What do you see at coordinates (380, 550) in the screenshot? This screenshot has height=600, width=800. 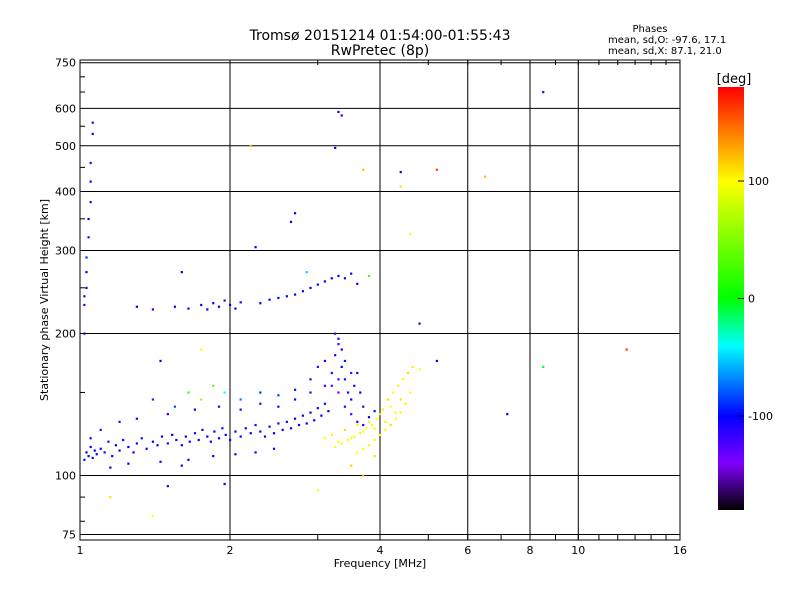 I see `x-tick-label: 4` at bounding box center [380, 550].